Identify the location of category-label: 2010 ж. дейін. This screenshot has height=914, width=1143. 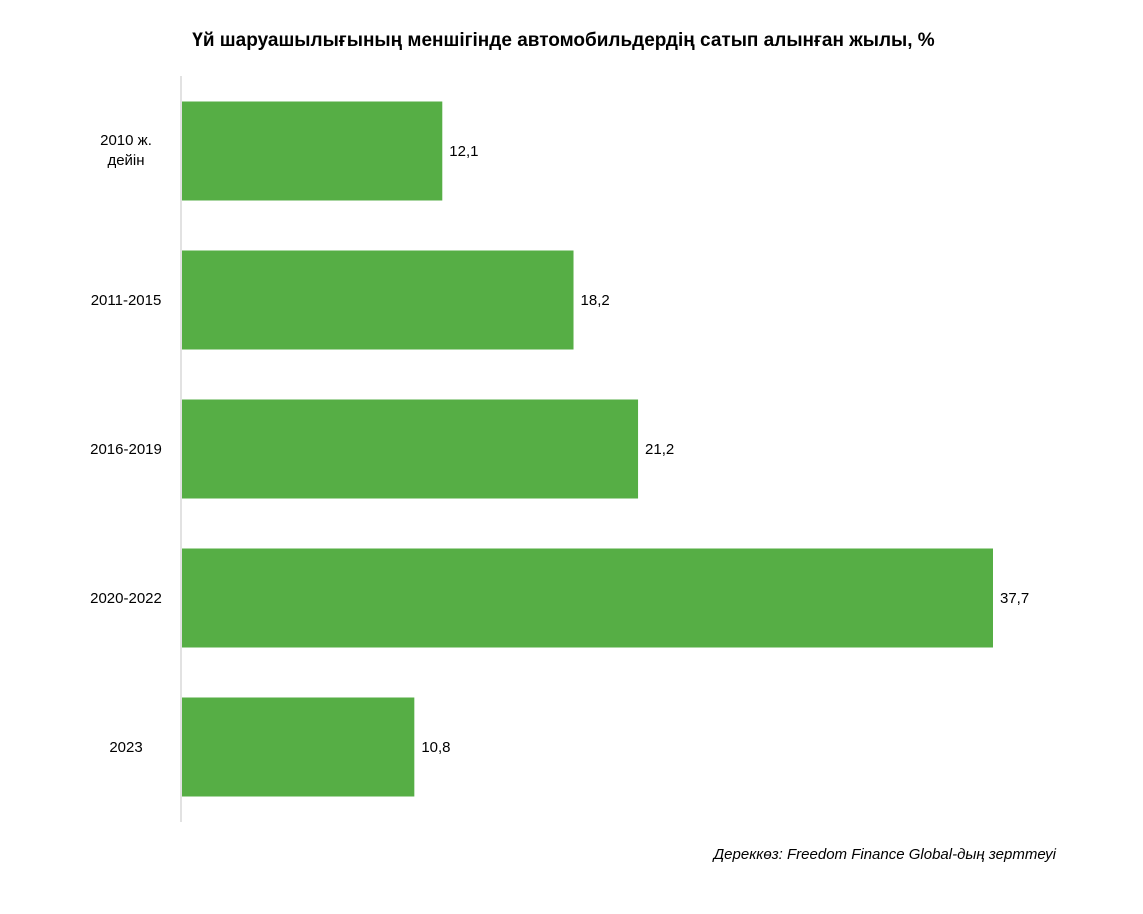
(126, 150).